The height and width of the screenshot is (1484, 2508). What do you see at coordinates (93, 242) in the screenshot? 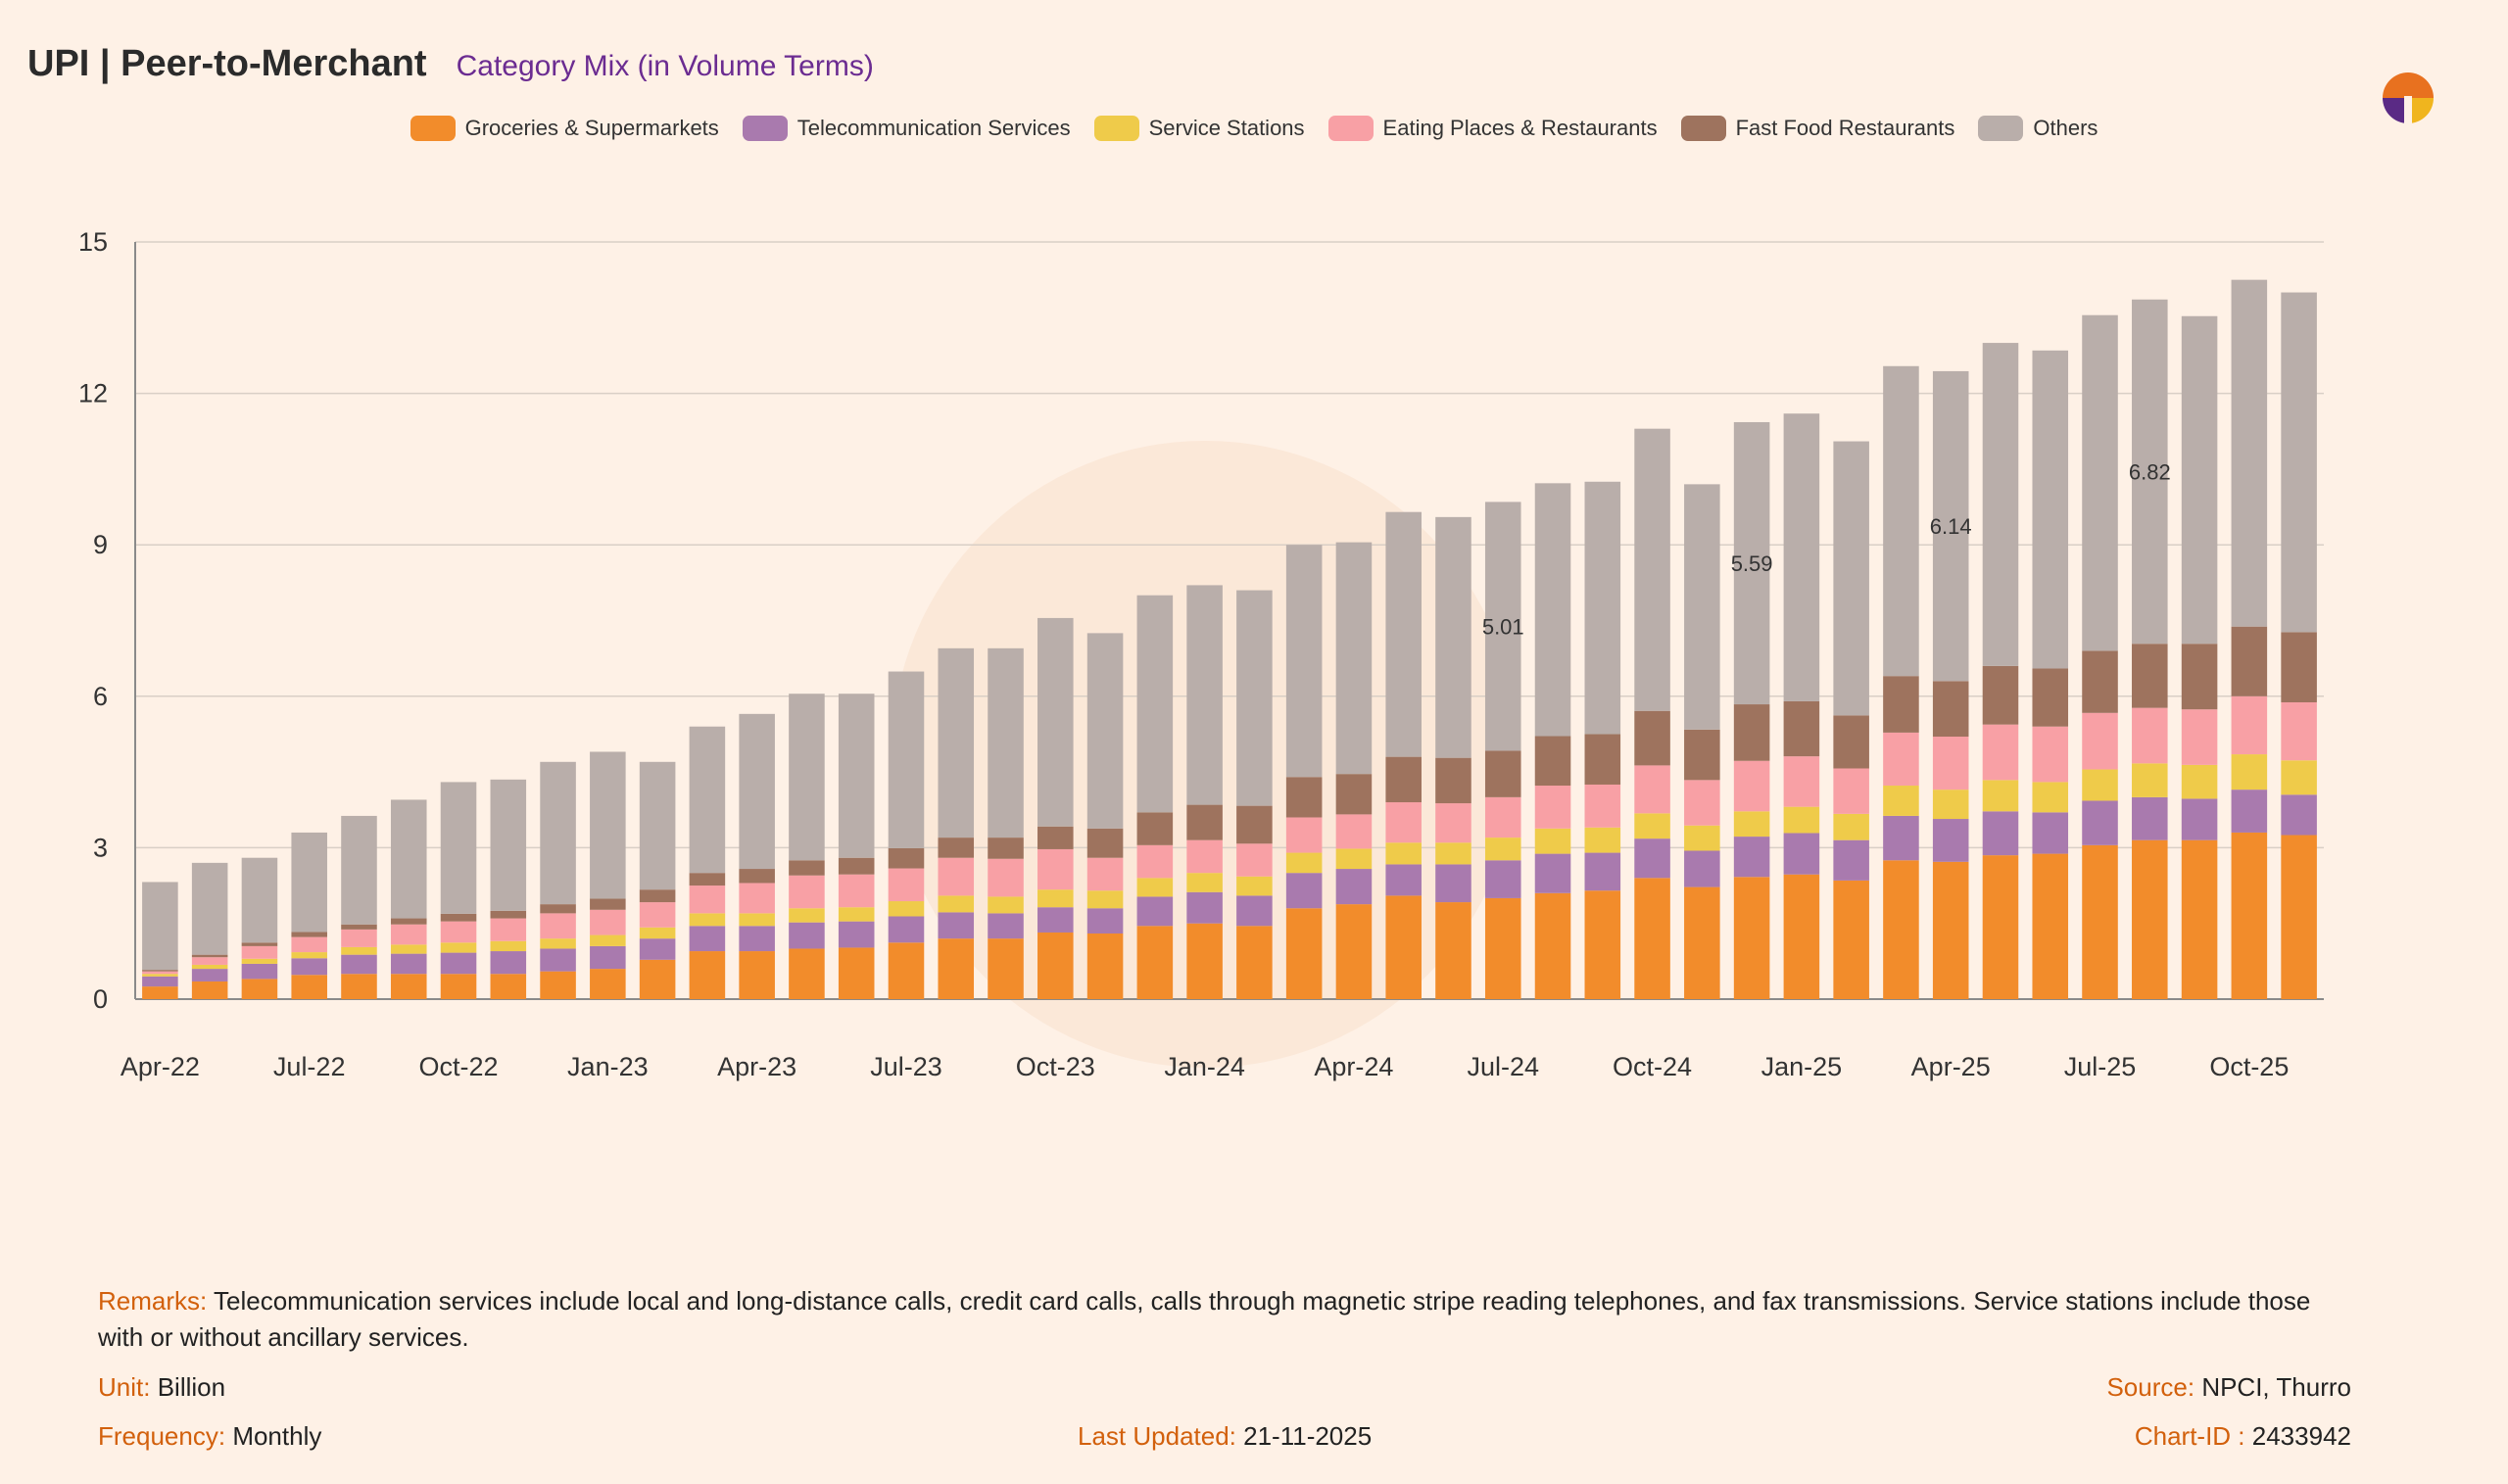
I see `y-tick-label: 15` at bounding box center [93, 242].